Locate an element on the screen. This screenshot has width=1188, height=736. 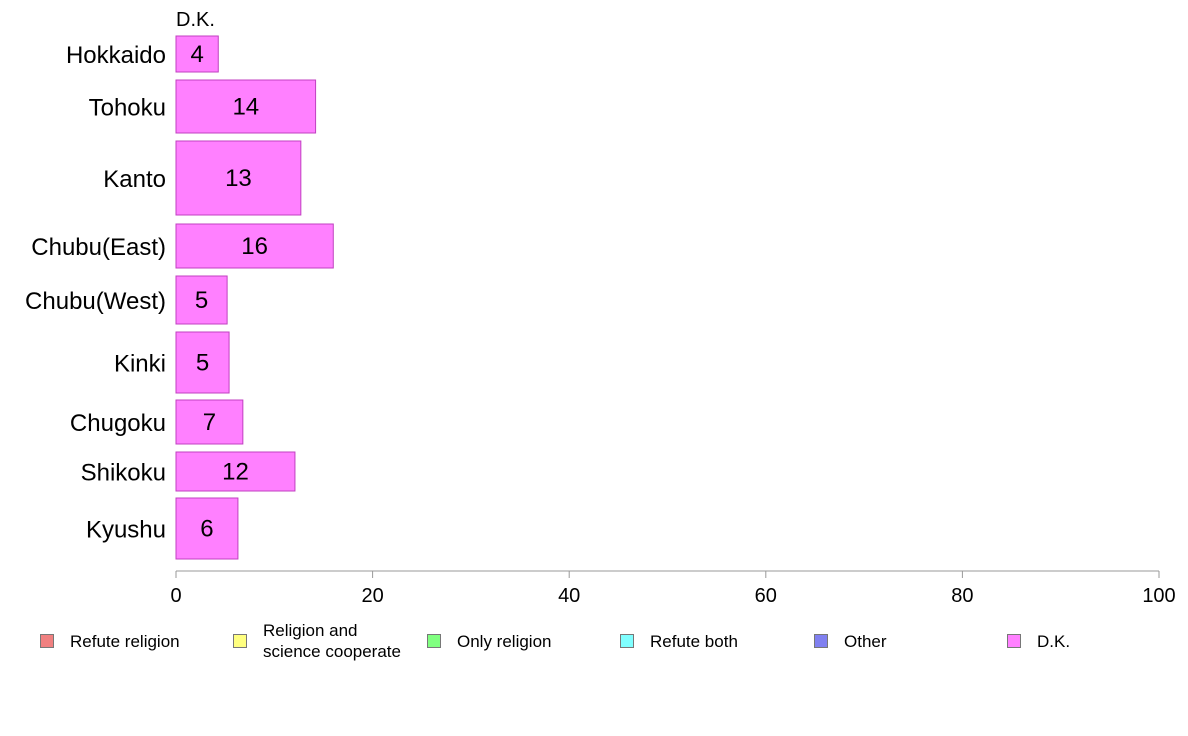
x-tick-label: 20 is located at coordinates (372, 596).